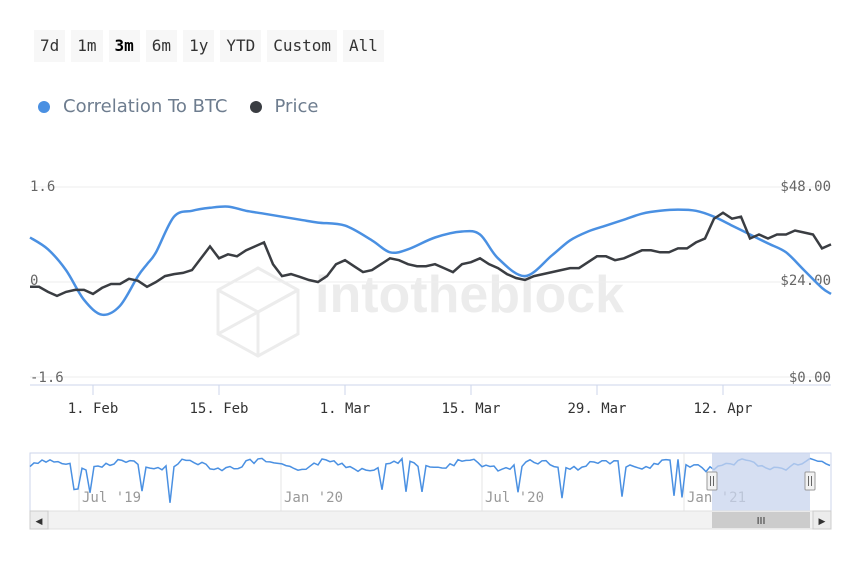 The height and width of the screenshot is (573, 860). What do you see at coordinates (469, 295) in the screenshot?
I see `watermark-text: intotheblock` at bounding box center [469, 295].